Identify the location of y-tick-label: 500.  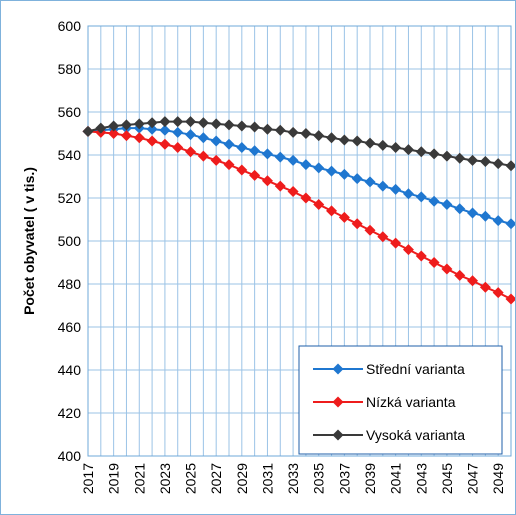
(70, 241).